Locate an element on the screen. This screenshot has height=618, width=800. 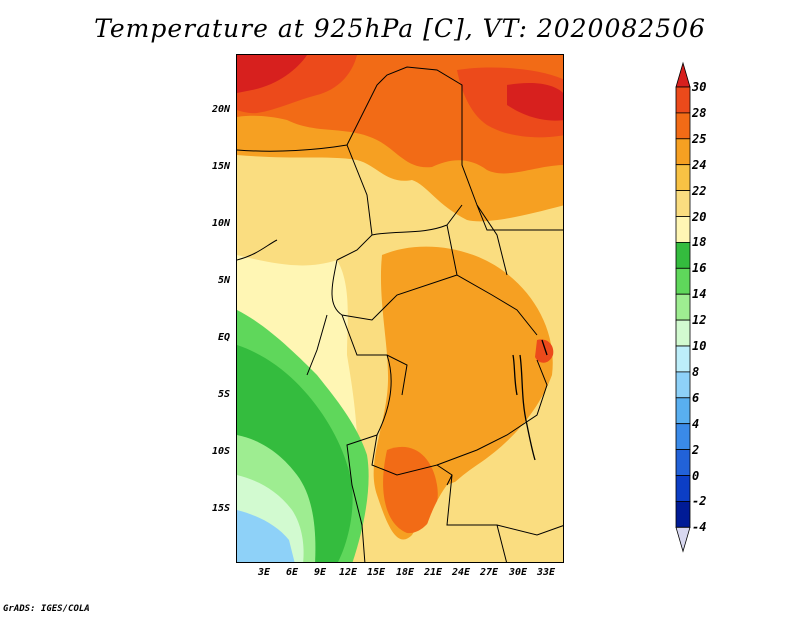
lon-tick-15e: 15E is located at coordinates (376, 572).